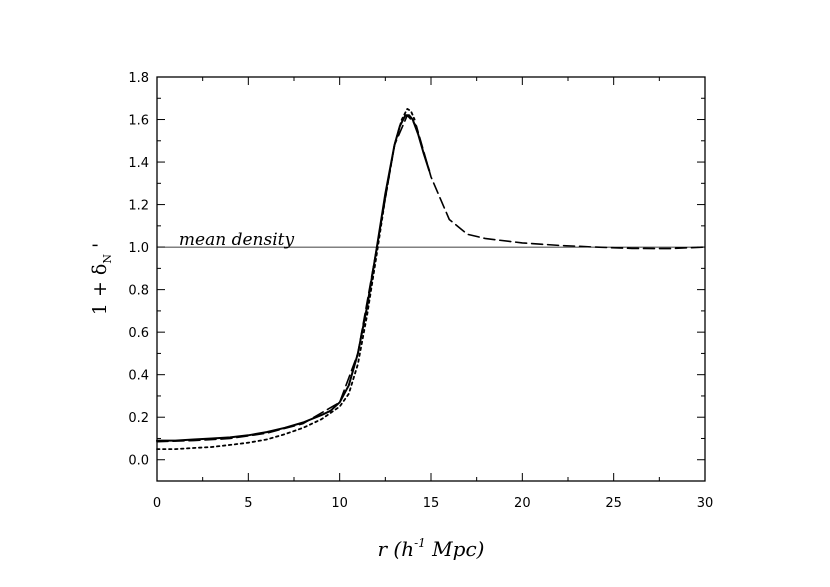 This screenshot has height=587, width=830. Describe the element at coordinates (138, 121) in the screenshot. I see `y-tick-label: 1.6` at that location.